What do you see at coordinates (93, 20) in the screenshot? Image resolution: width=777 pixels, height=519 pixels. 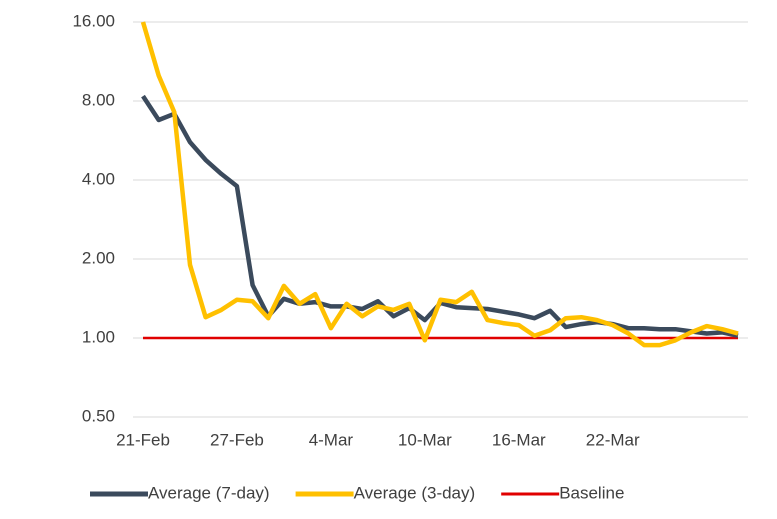 I see `y-tick-label: 16.00` at bounding box center [93, 20].